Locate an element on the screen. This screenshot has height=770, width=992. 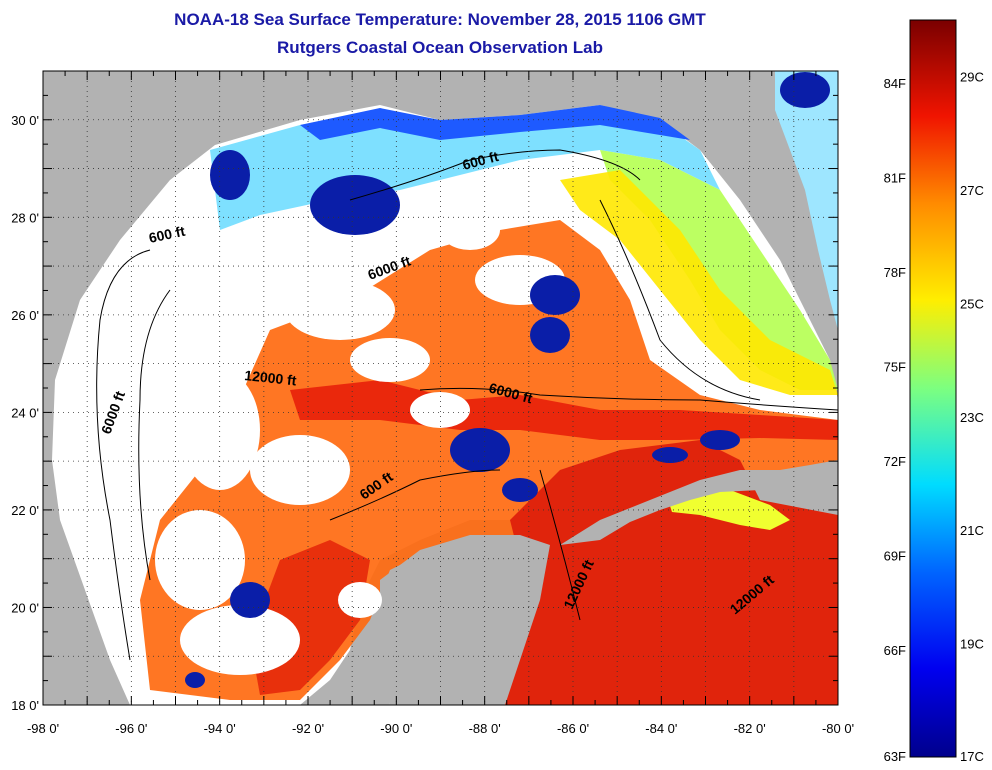
colorbar-fahrenheit-label: 75F is located at coordinates (895, 366).